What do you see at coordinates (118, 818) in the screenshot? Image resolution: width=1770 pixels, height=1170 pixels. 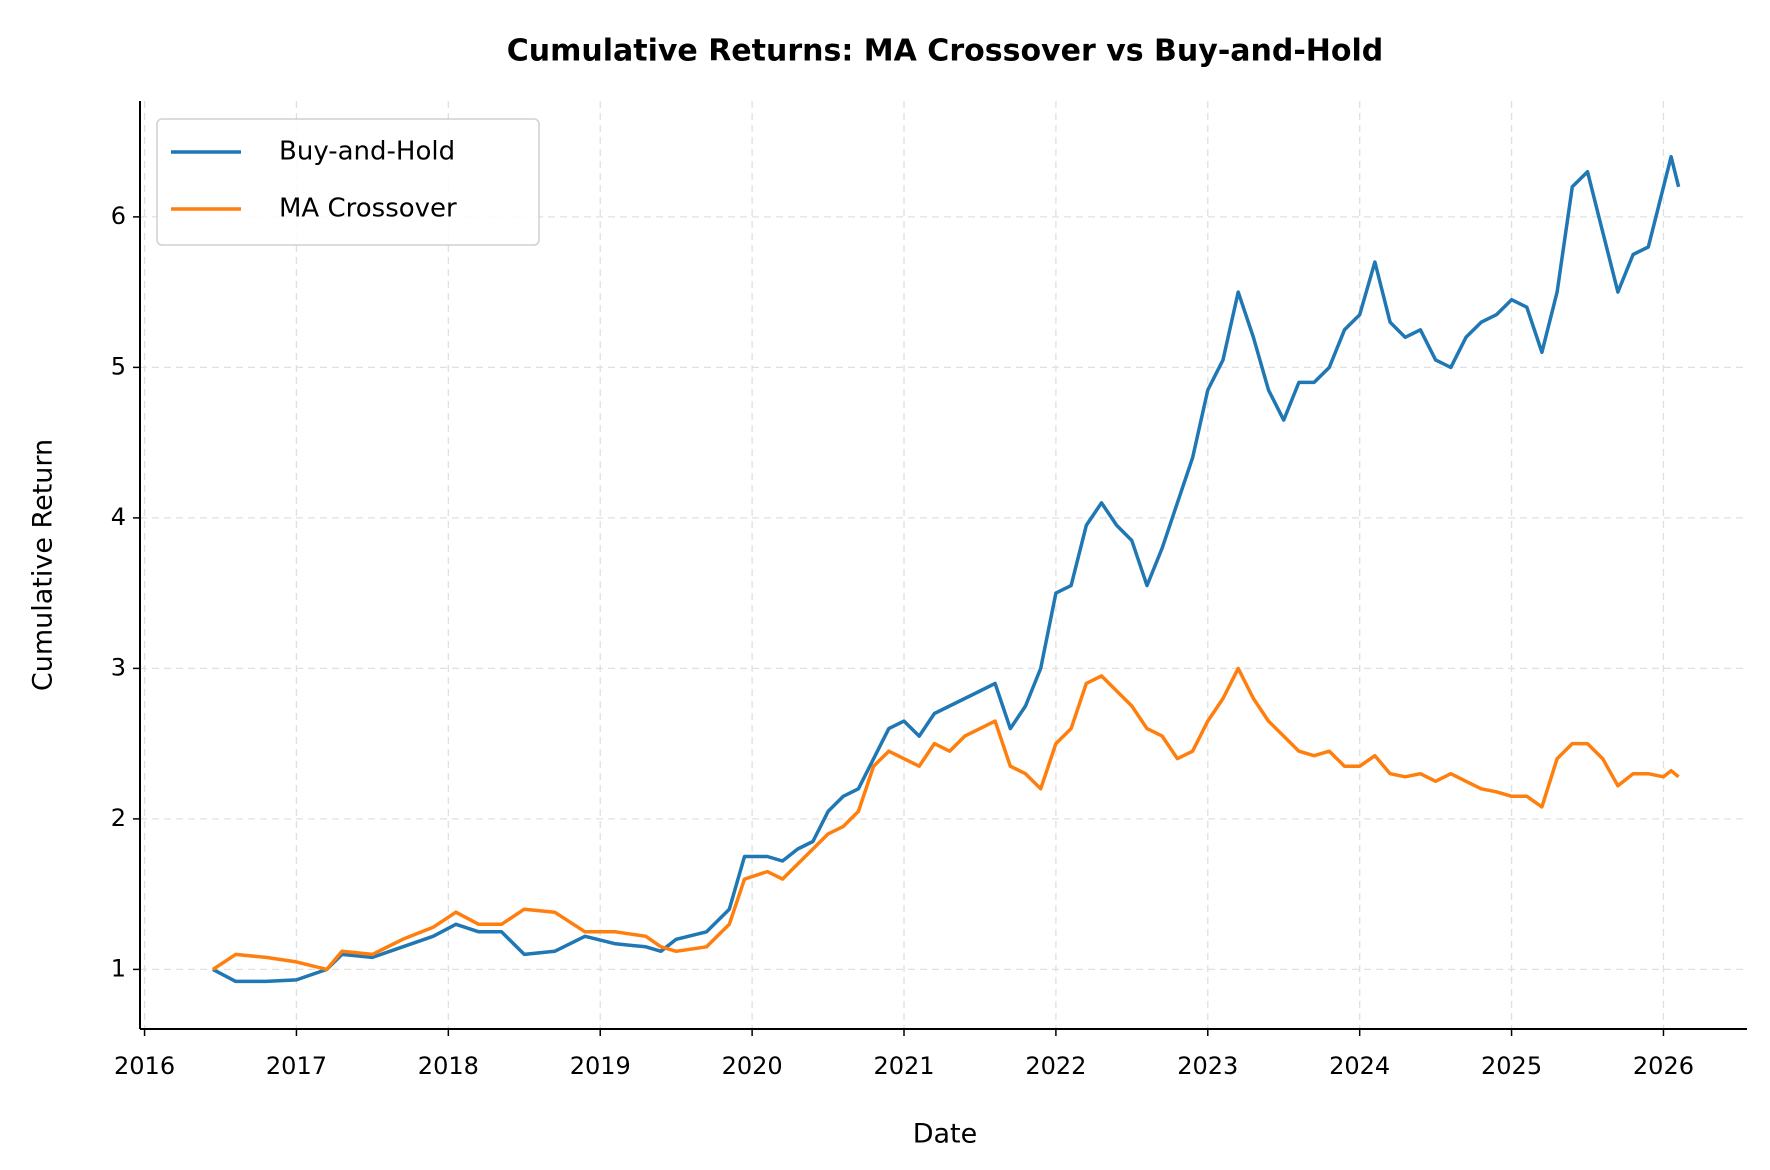 I see `y-tick-label: 2` at bounding box center [118, 818].